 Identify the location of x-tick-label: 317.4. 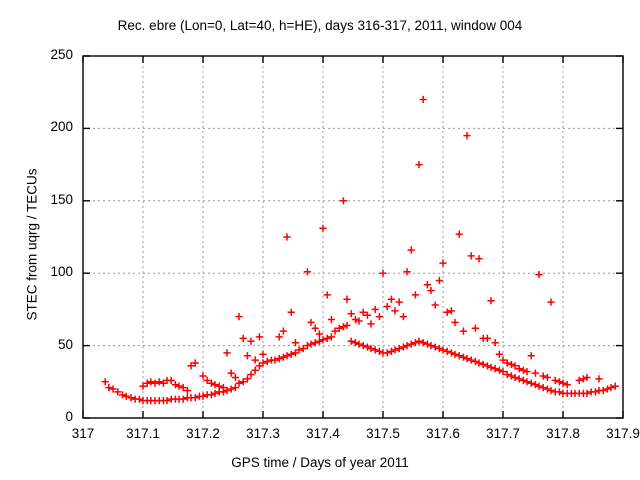
(323, 433).